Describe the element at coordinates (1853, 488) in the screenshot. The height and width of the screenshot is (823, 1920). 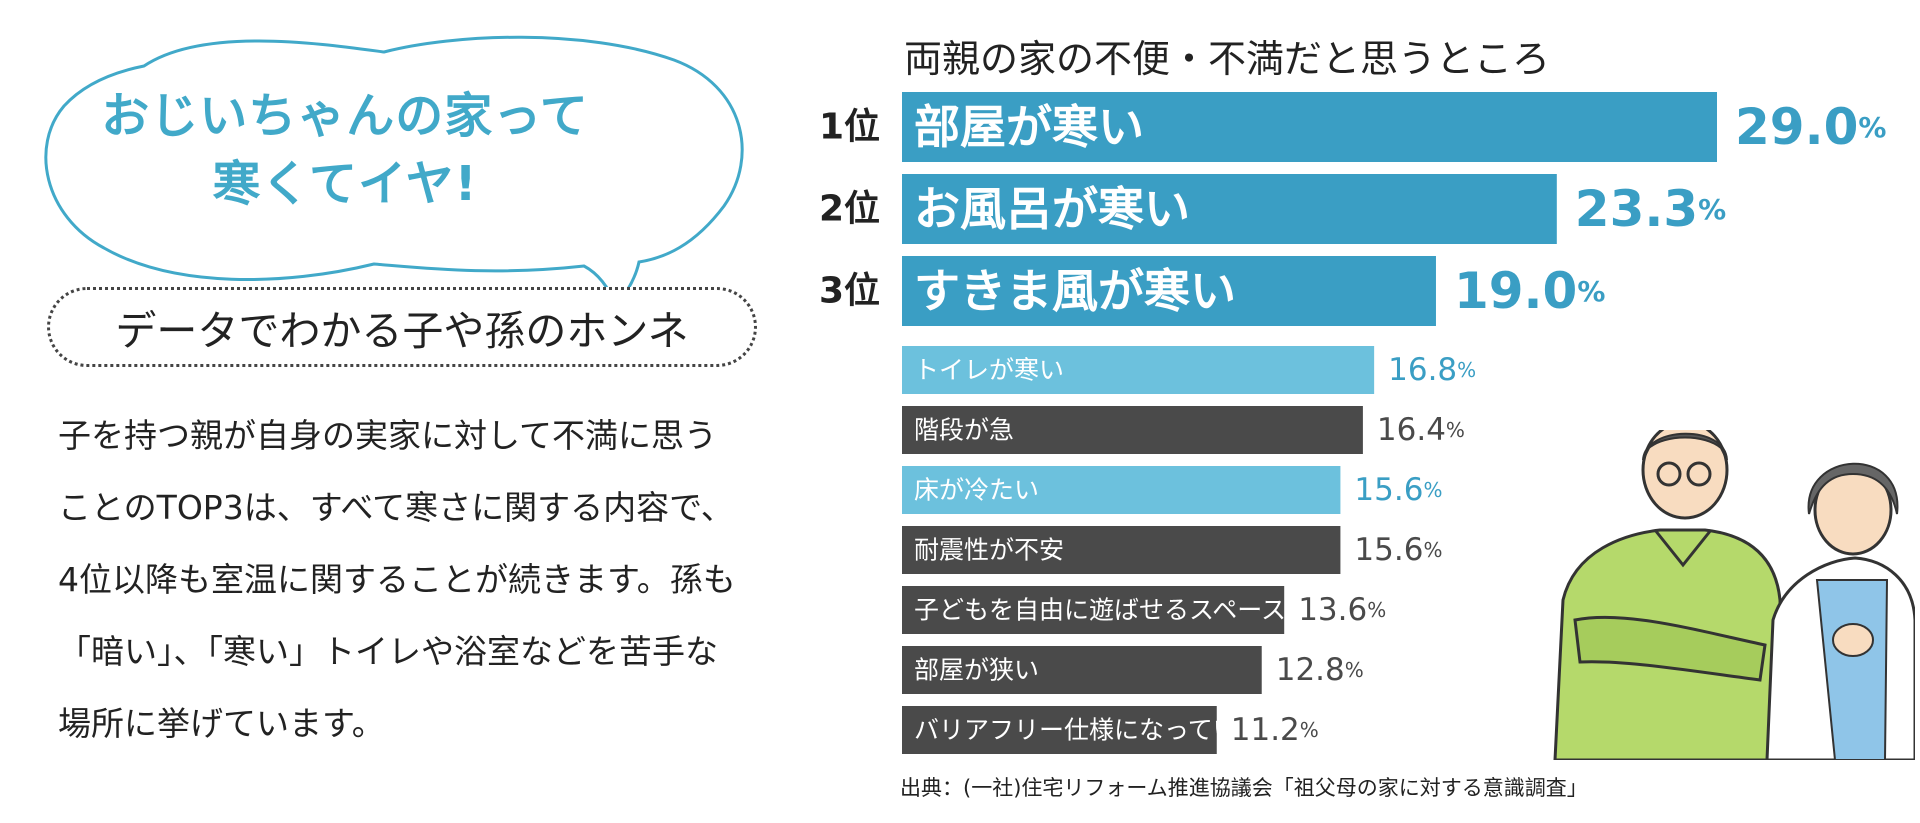
I see `woman-hair` at that location.